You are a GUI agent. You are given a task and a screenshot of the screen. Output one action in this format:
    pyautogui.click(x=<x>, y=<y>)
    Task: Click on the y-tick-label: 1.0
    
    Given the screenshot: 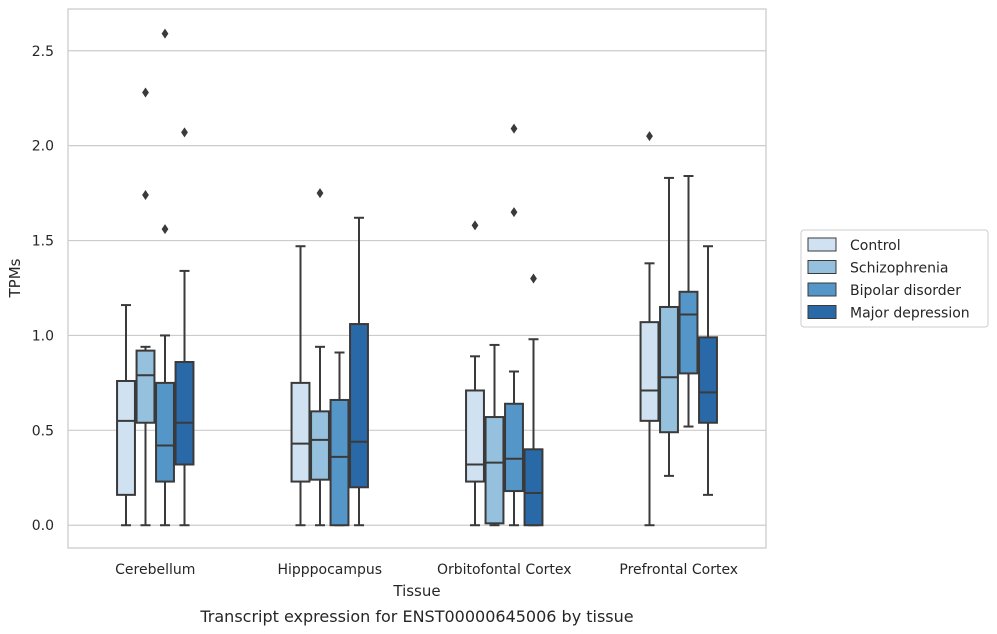 What is the action you would take?
    pyautogui.click(x=43, y=336)
    